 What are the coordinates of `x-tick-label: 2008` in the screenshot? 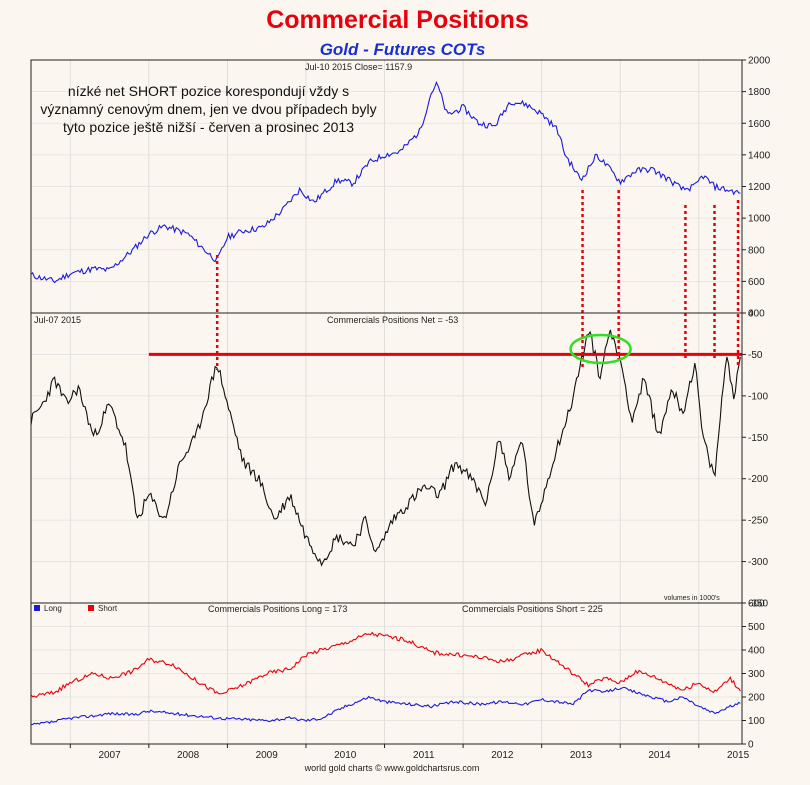 It's located at (188, 755).